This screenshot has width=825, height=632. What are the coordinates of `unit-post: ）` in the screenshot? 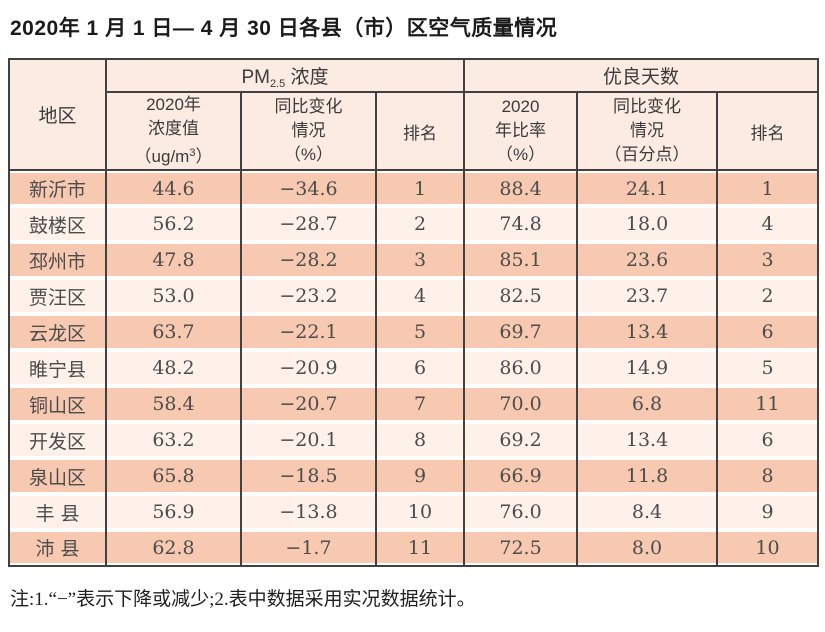 It's located at (204, 156).